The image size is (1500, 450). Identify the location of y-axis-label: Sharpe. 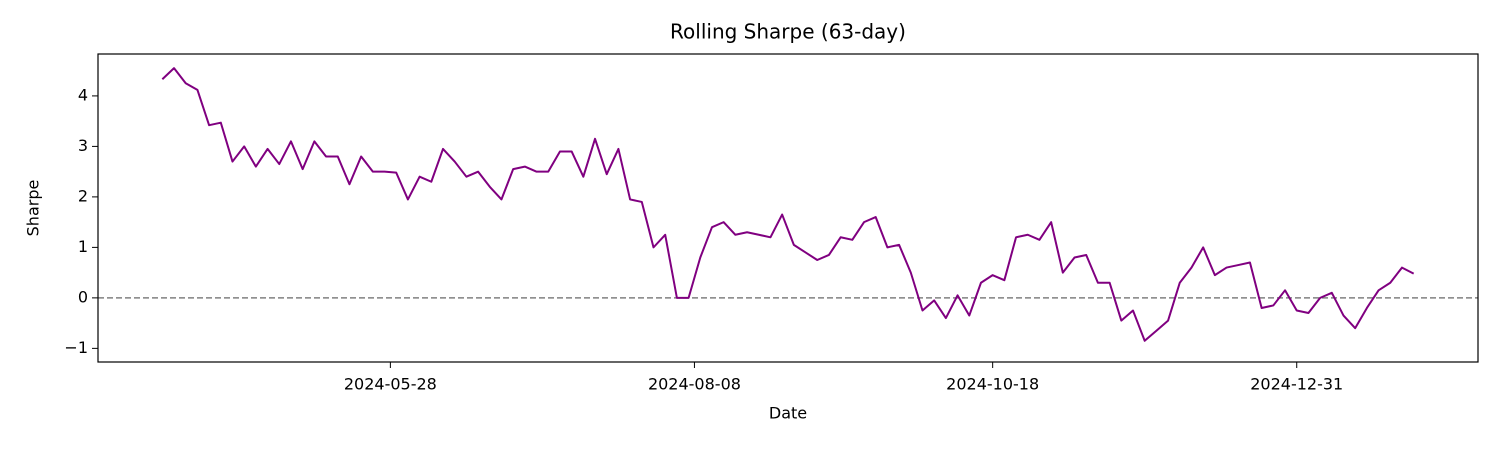
(33, 208).